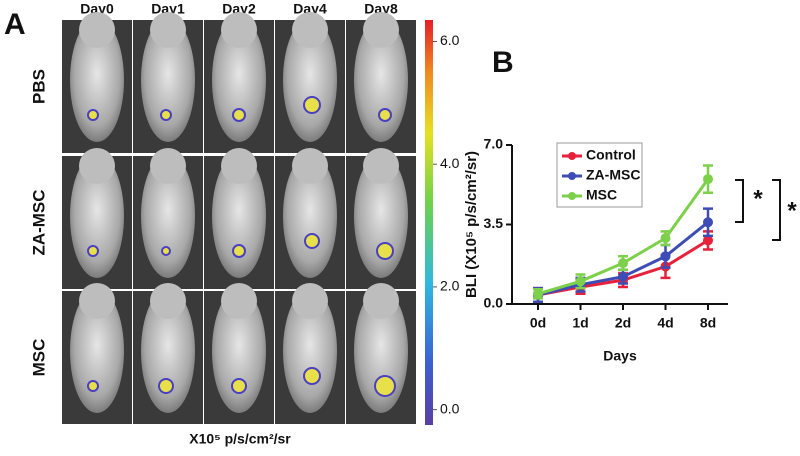 The height and width of the screenshot is (456, 800). Describe the element at coordinates (240, 439) in the screenshot. I see `colorbar-label: X10⁵ p/s/cm²/sr` at that location.